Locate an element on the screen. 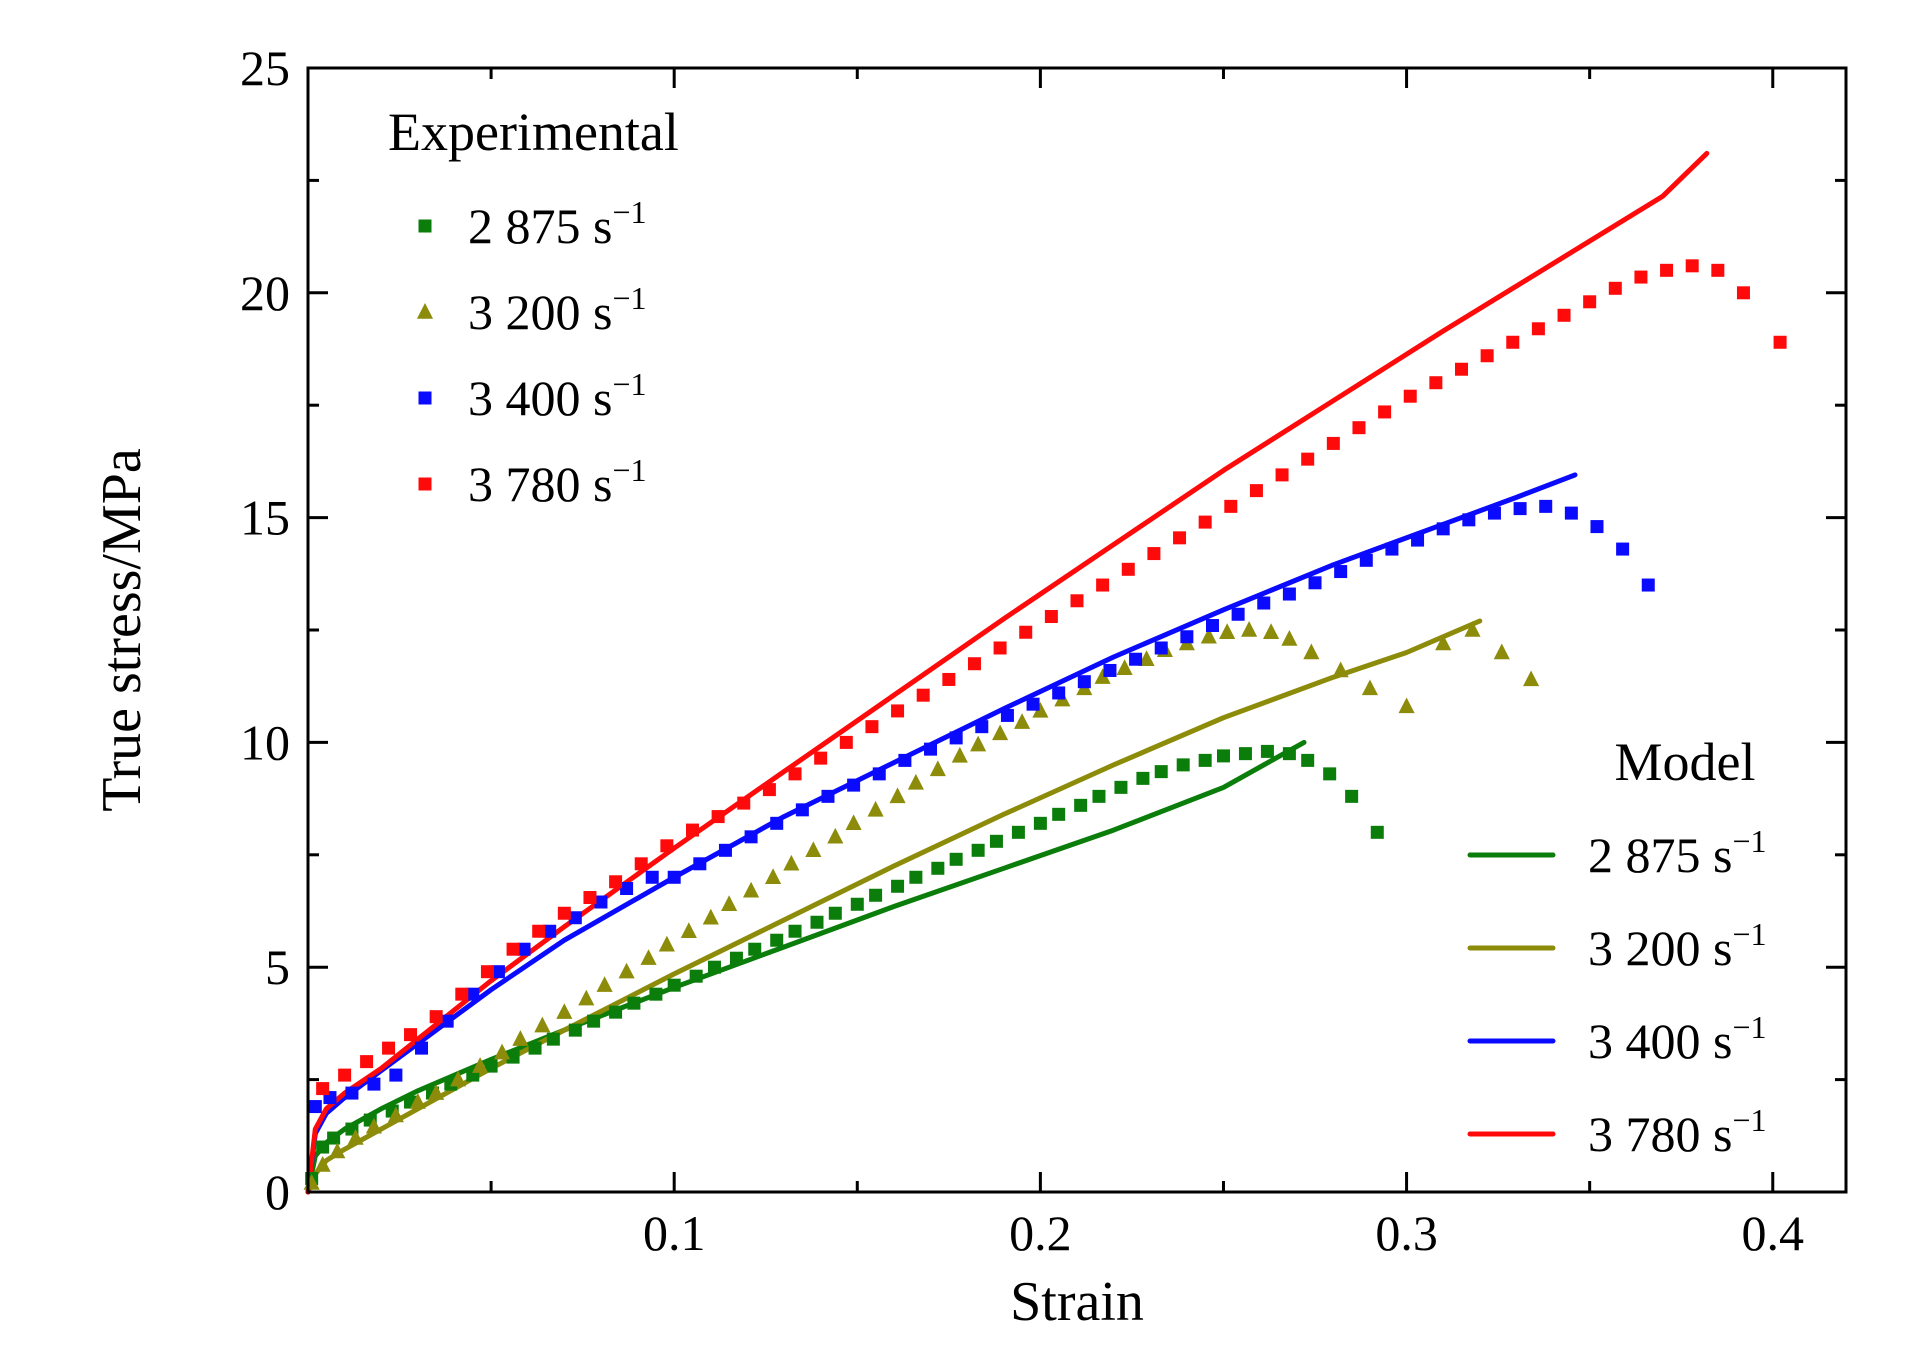  legend-model-label-1: 3 200 s−1 is located at coordinates (1677, 946).